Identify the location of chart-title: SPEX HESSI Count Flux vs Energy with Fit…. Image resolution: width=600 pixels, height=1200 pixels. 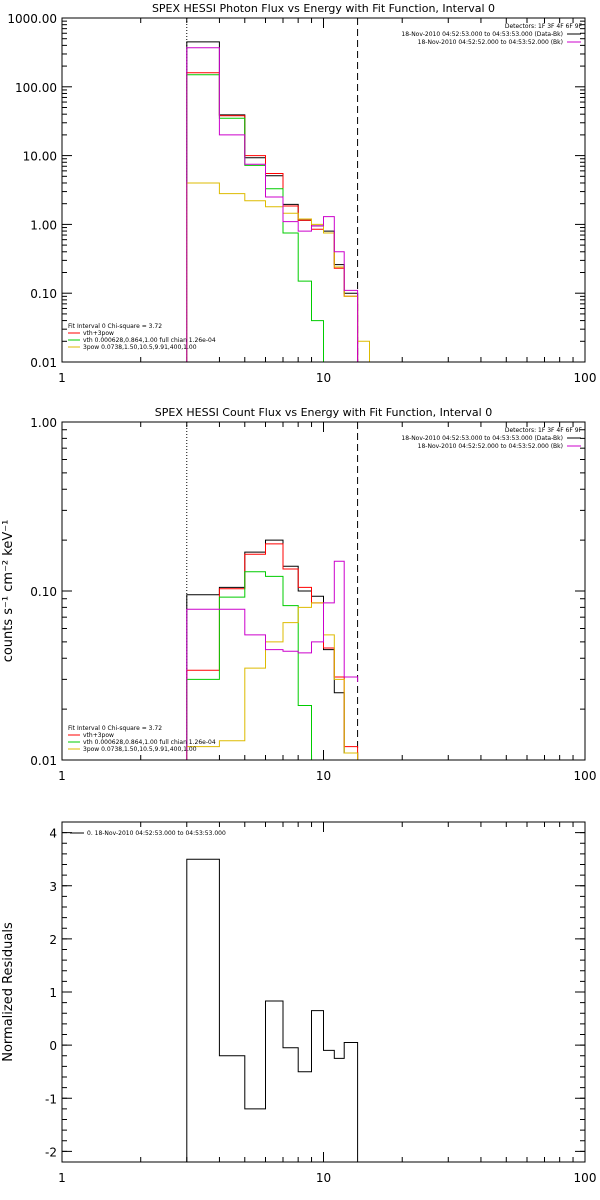
(323, 412).